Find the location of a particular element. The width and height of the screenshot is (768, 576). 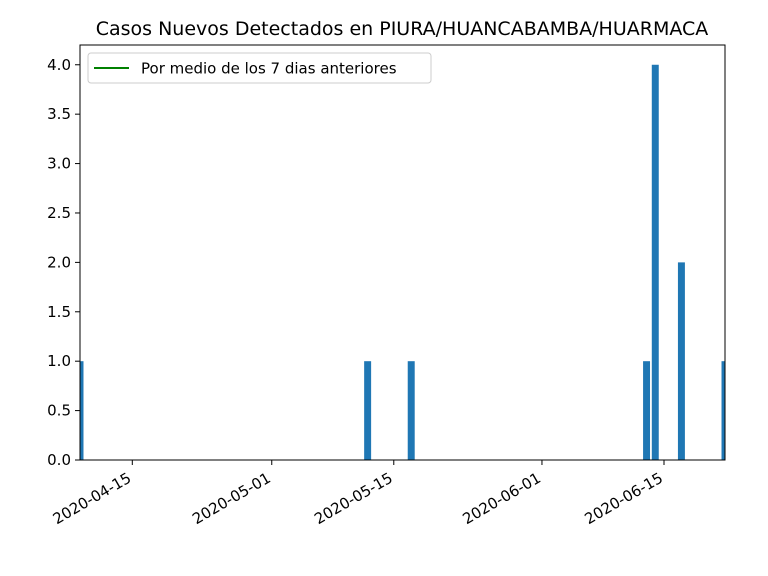

y-axis: 0.0 0.5 1.0 1.5 2.0 2.5 3.0 3.5 4.0 is located at coordinates (63, 262).